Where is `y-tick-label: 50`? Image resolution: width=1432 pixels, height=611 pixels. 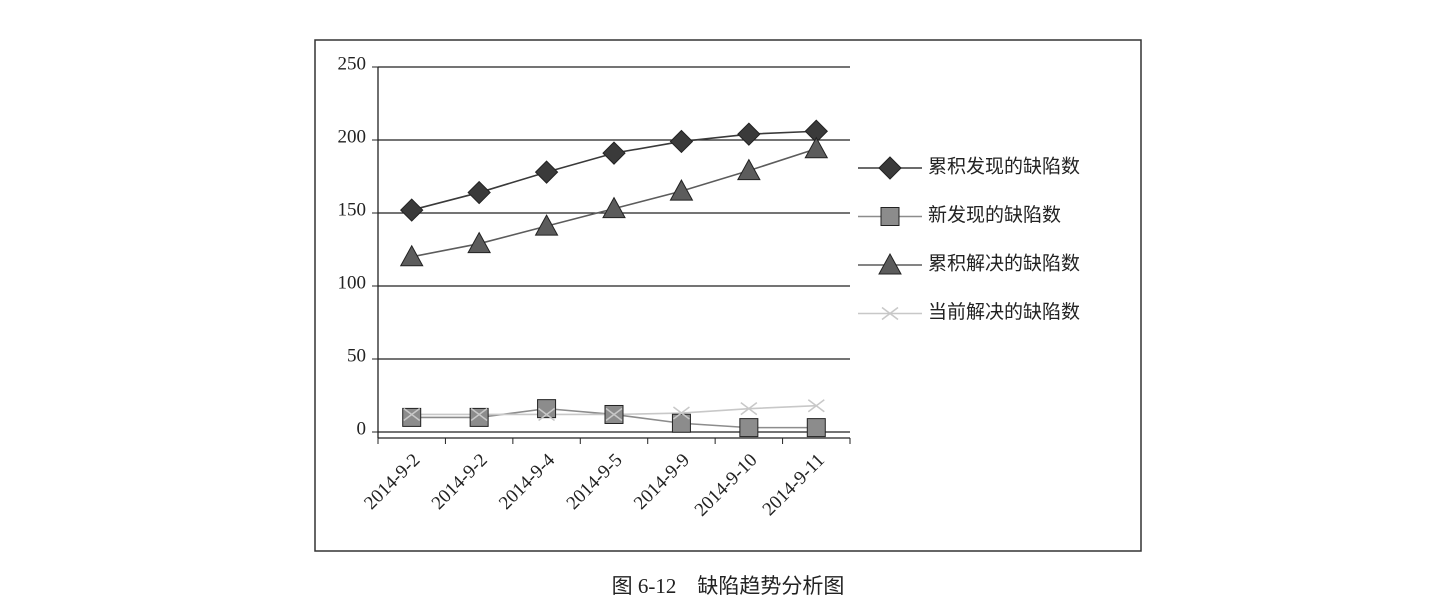 y-tick-label: 50 is located at coordinates (356, 355).